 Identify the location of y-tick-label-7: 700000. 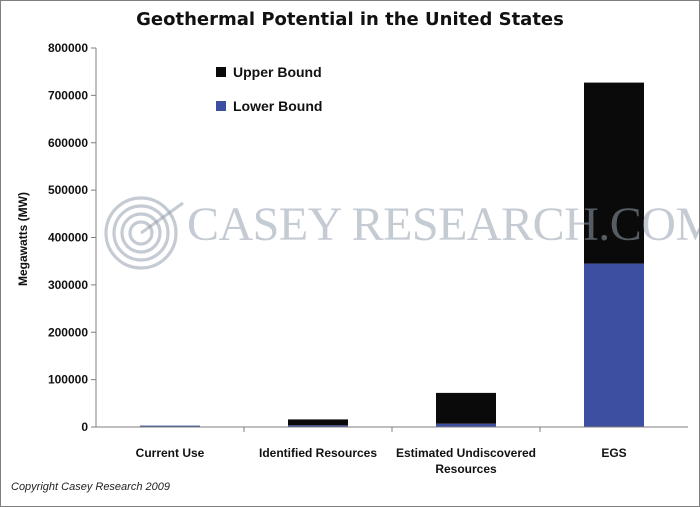
(68, 95).